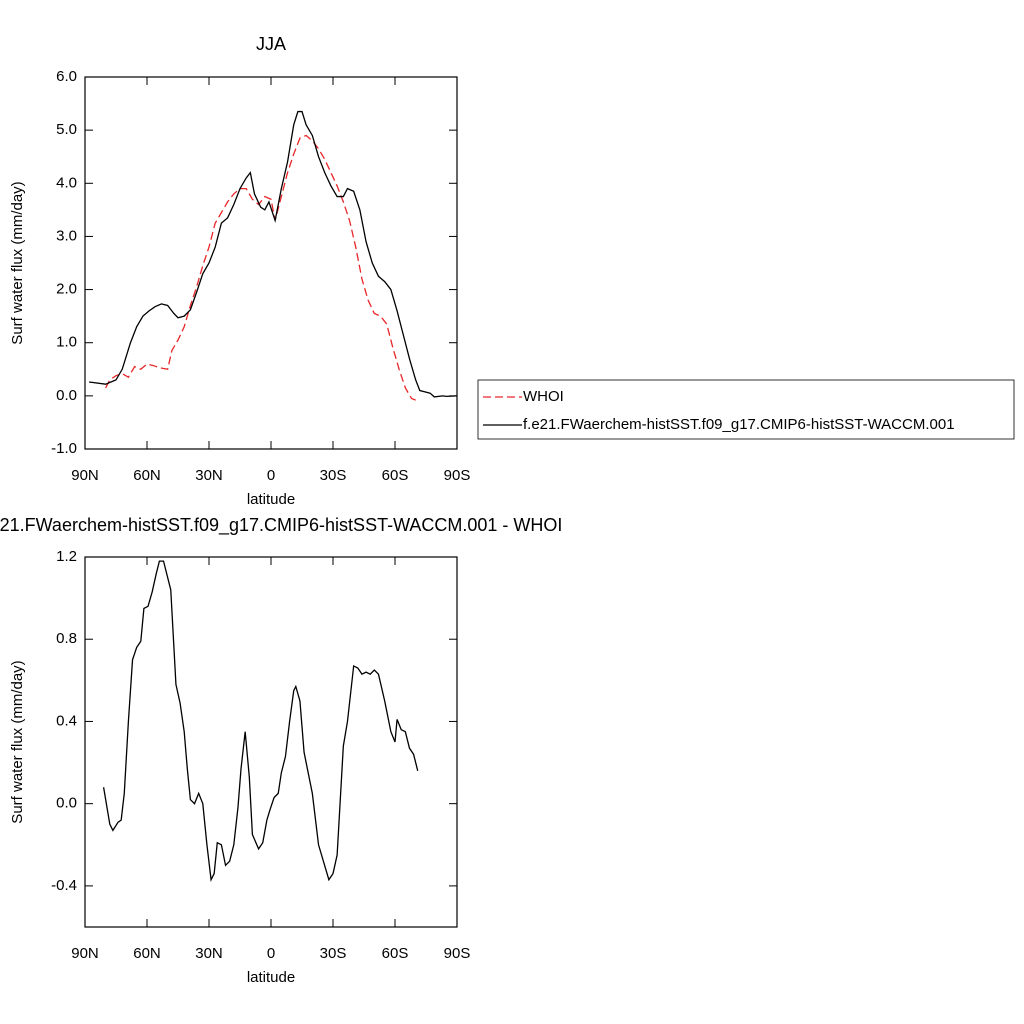 The image size is (1024, 1024). What do you see at coordinates (66, 235) in the screenshot?
I see `y-tick-label: 3.0` at bounding box center [66, 235].